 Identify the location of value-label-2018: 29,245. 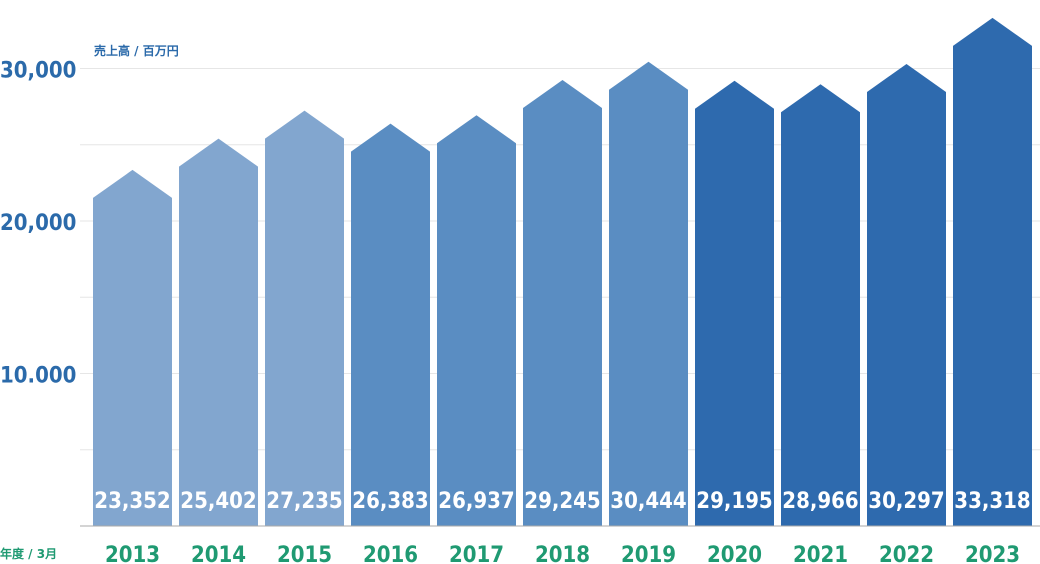
(562, 501).